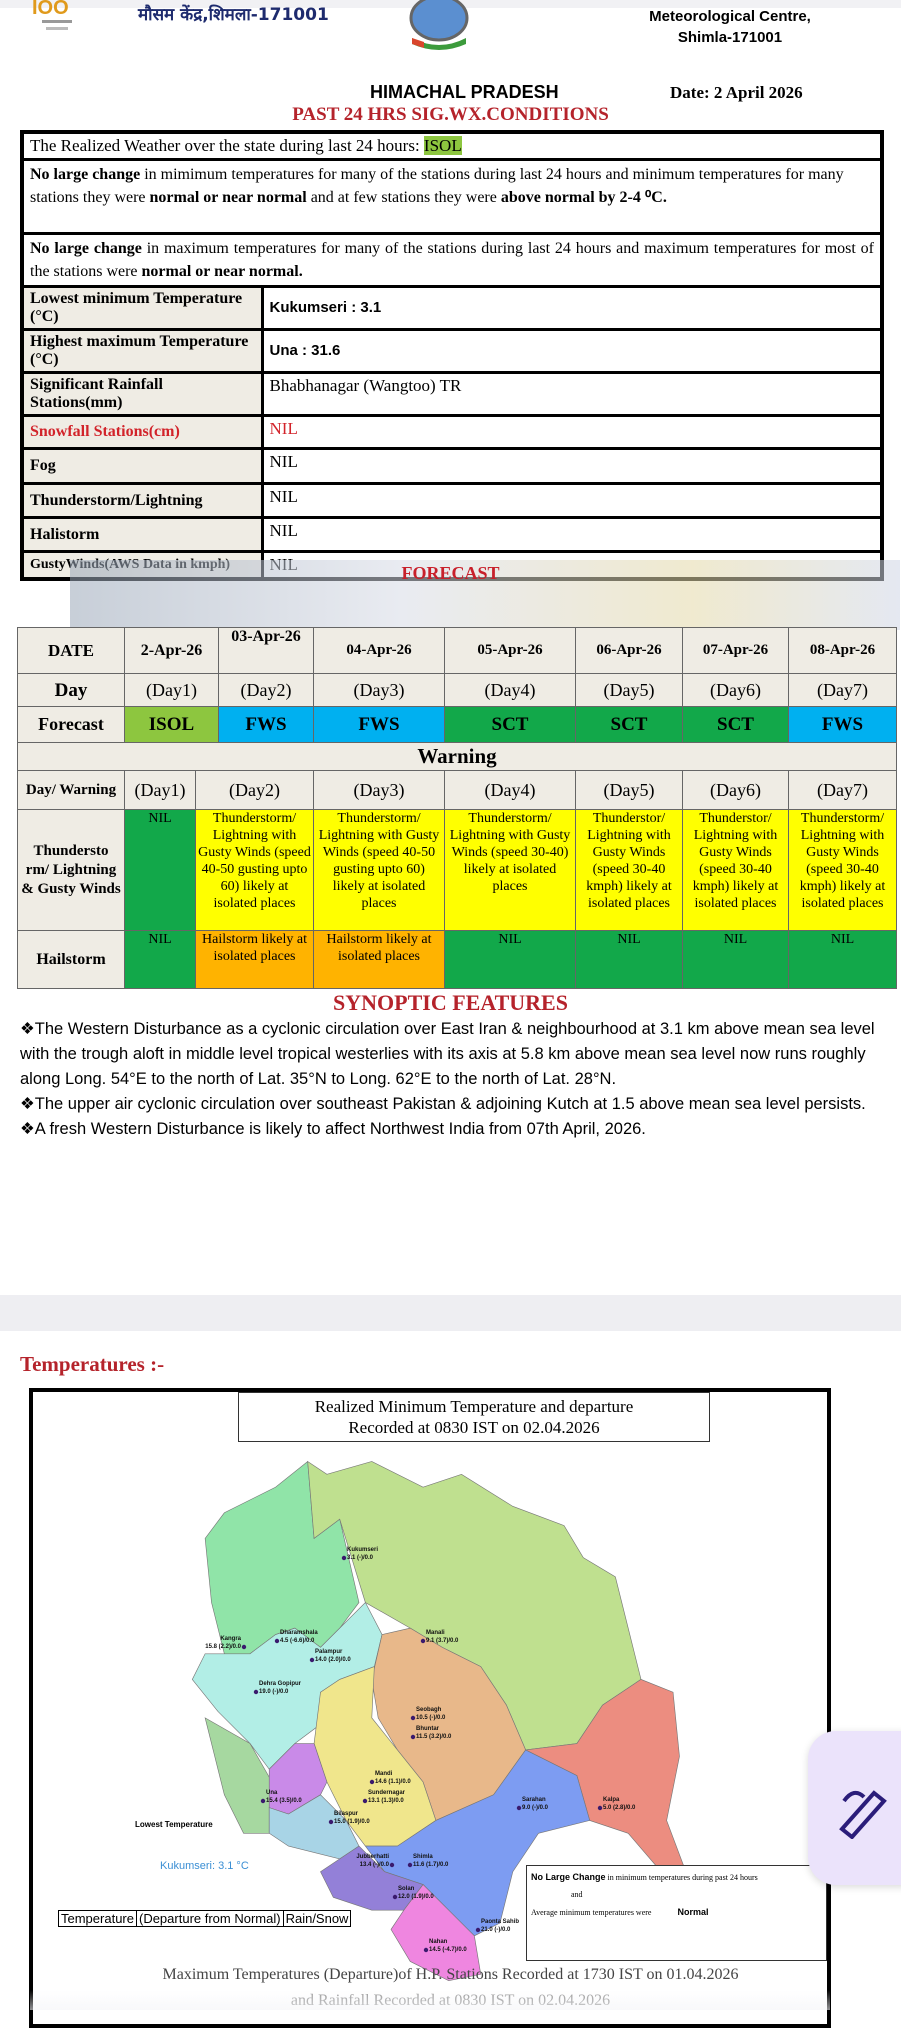  What do you see at coordinates (228, 197) in the screenshot?
I see `min-bold-2: normal or near normal` at bounding box center [228, 197].